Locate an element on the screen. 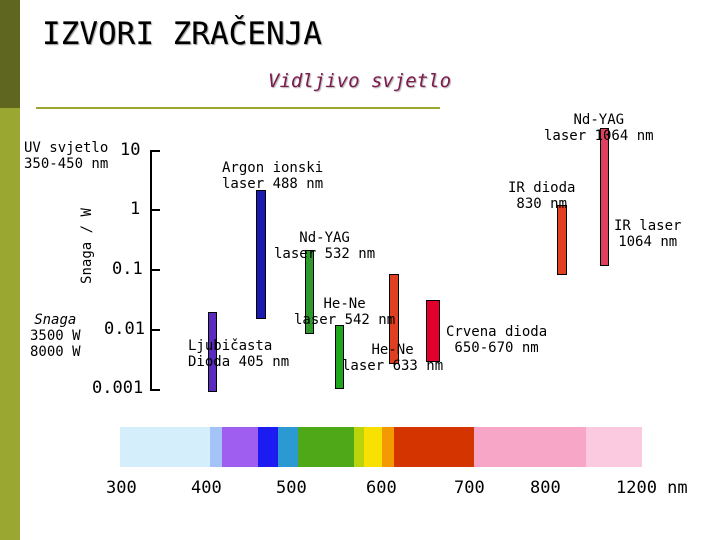 This screenshot has height=540, width=720. ljubicasta-label: Ljubičasta Dioda 405 nm is located at coordinates (238, 354).